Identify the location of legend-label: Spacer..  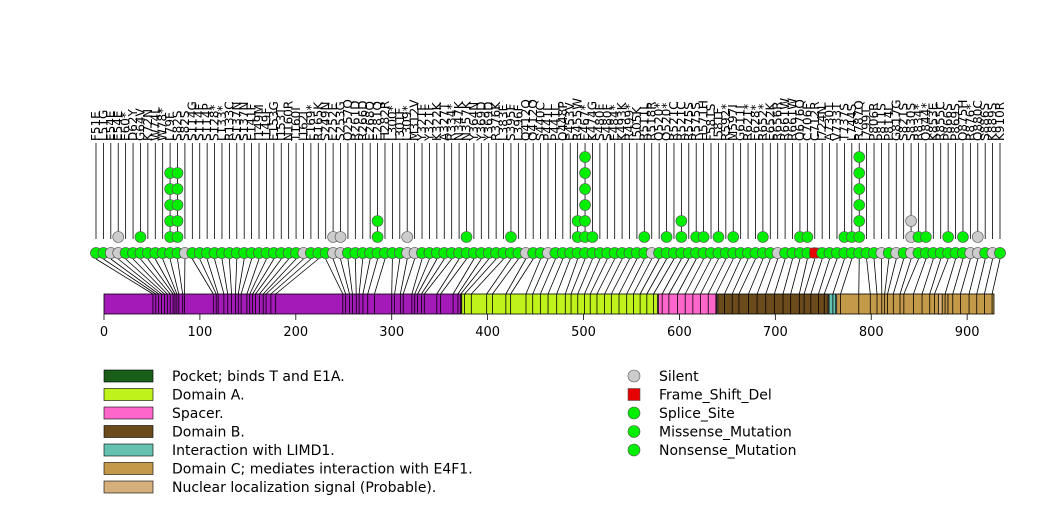
(198, 414).